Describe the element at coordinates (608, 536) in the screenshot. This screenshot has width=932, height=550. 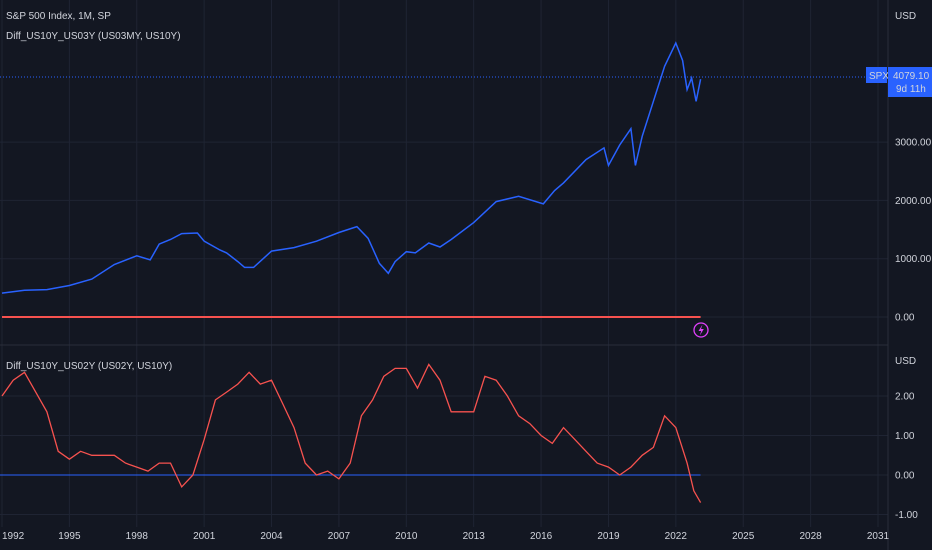
I see `x-tick-label: 2019` at that location.